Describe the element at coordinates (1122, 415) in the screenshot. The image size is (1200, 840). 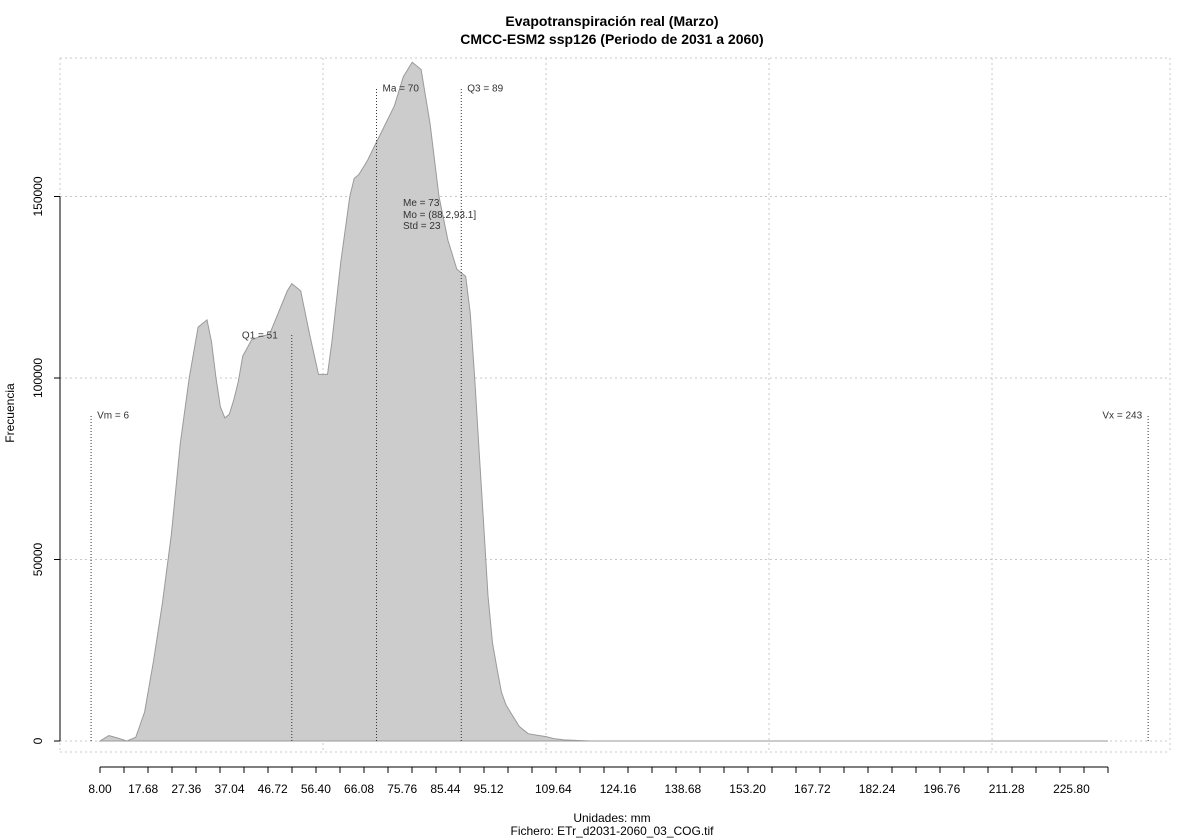
I see `stat-label: Vx = 243` at that location.